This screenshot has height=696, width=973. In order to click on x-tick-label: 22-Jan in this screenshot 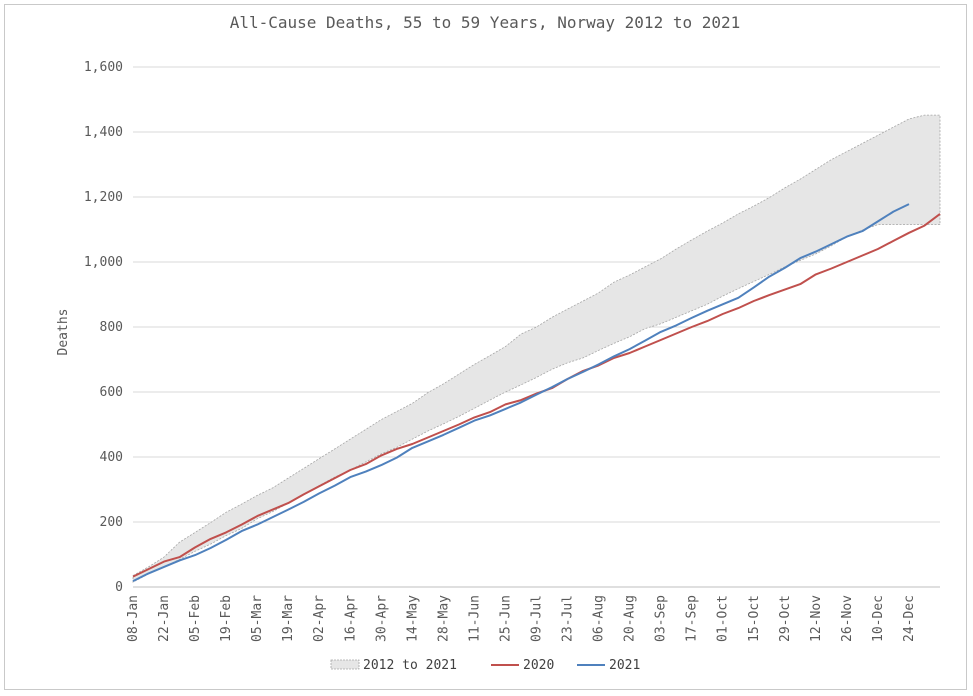, I will do `click(164, 618)`.